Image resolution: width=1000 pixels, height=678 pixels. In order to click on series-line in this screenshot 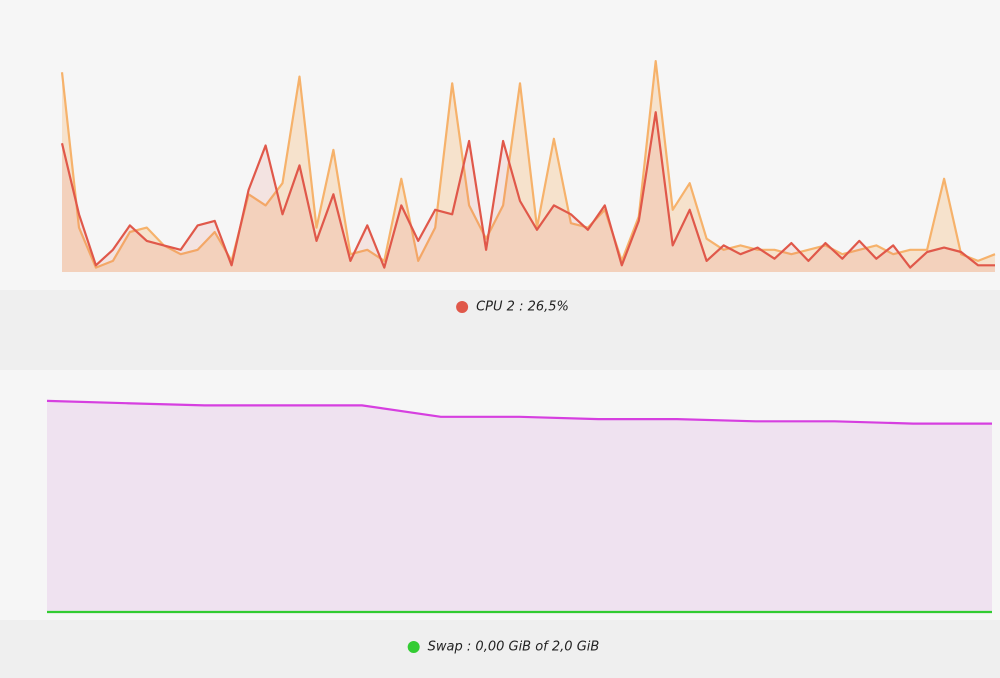, I will do `click(519, 412)`.